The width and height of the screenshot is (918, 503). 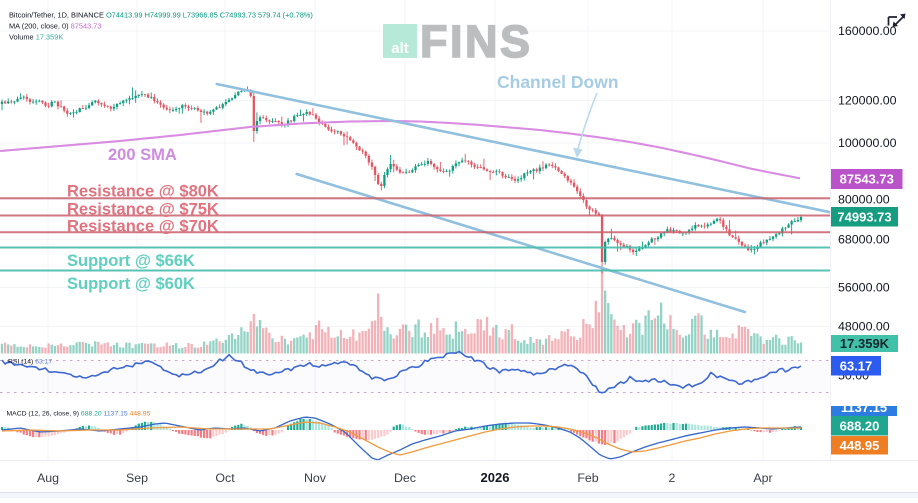 I want to click on svg-text: Aug, so click(x=48, y=478).